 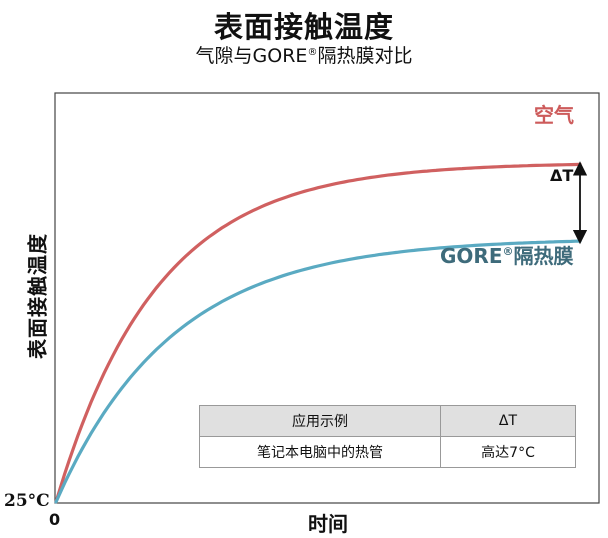 I want to click on chart-subtitle: 气隙与GORE®隔热膜对比, so click(x=304, y=54).